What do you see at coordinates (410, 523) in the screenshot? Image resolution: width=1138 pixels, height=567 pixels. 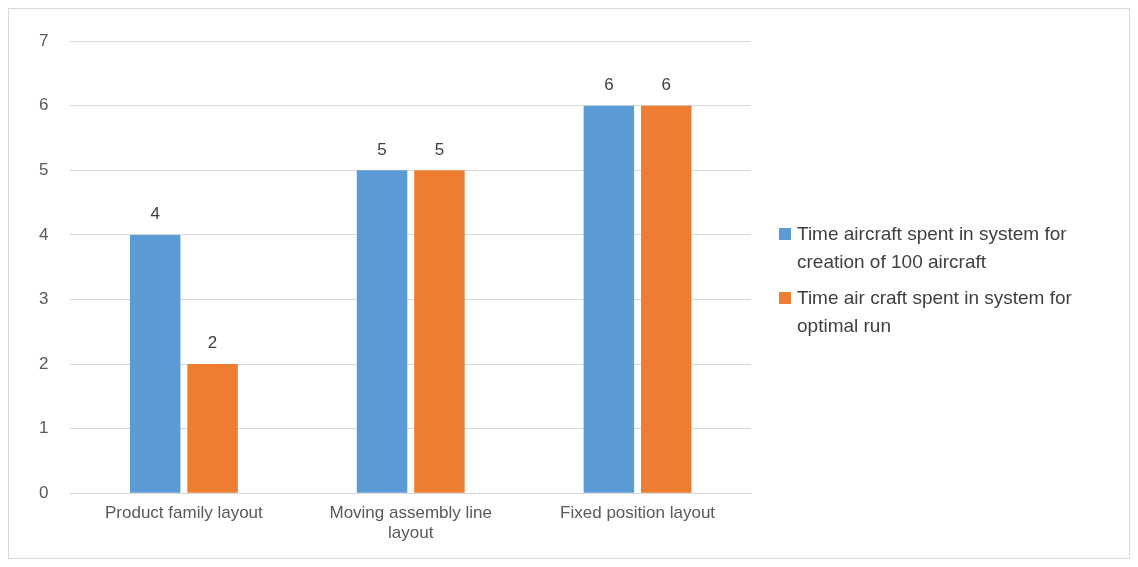 I see `x-tick-label: Moving assembly line layout` at bounding box center [410, 523].